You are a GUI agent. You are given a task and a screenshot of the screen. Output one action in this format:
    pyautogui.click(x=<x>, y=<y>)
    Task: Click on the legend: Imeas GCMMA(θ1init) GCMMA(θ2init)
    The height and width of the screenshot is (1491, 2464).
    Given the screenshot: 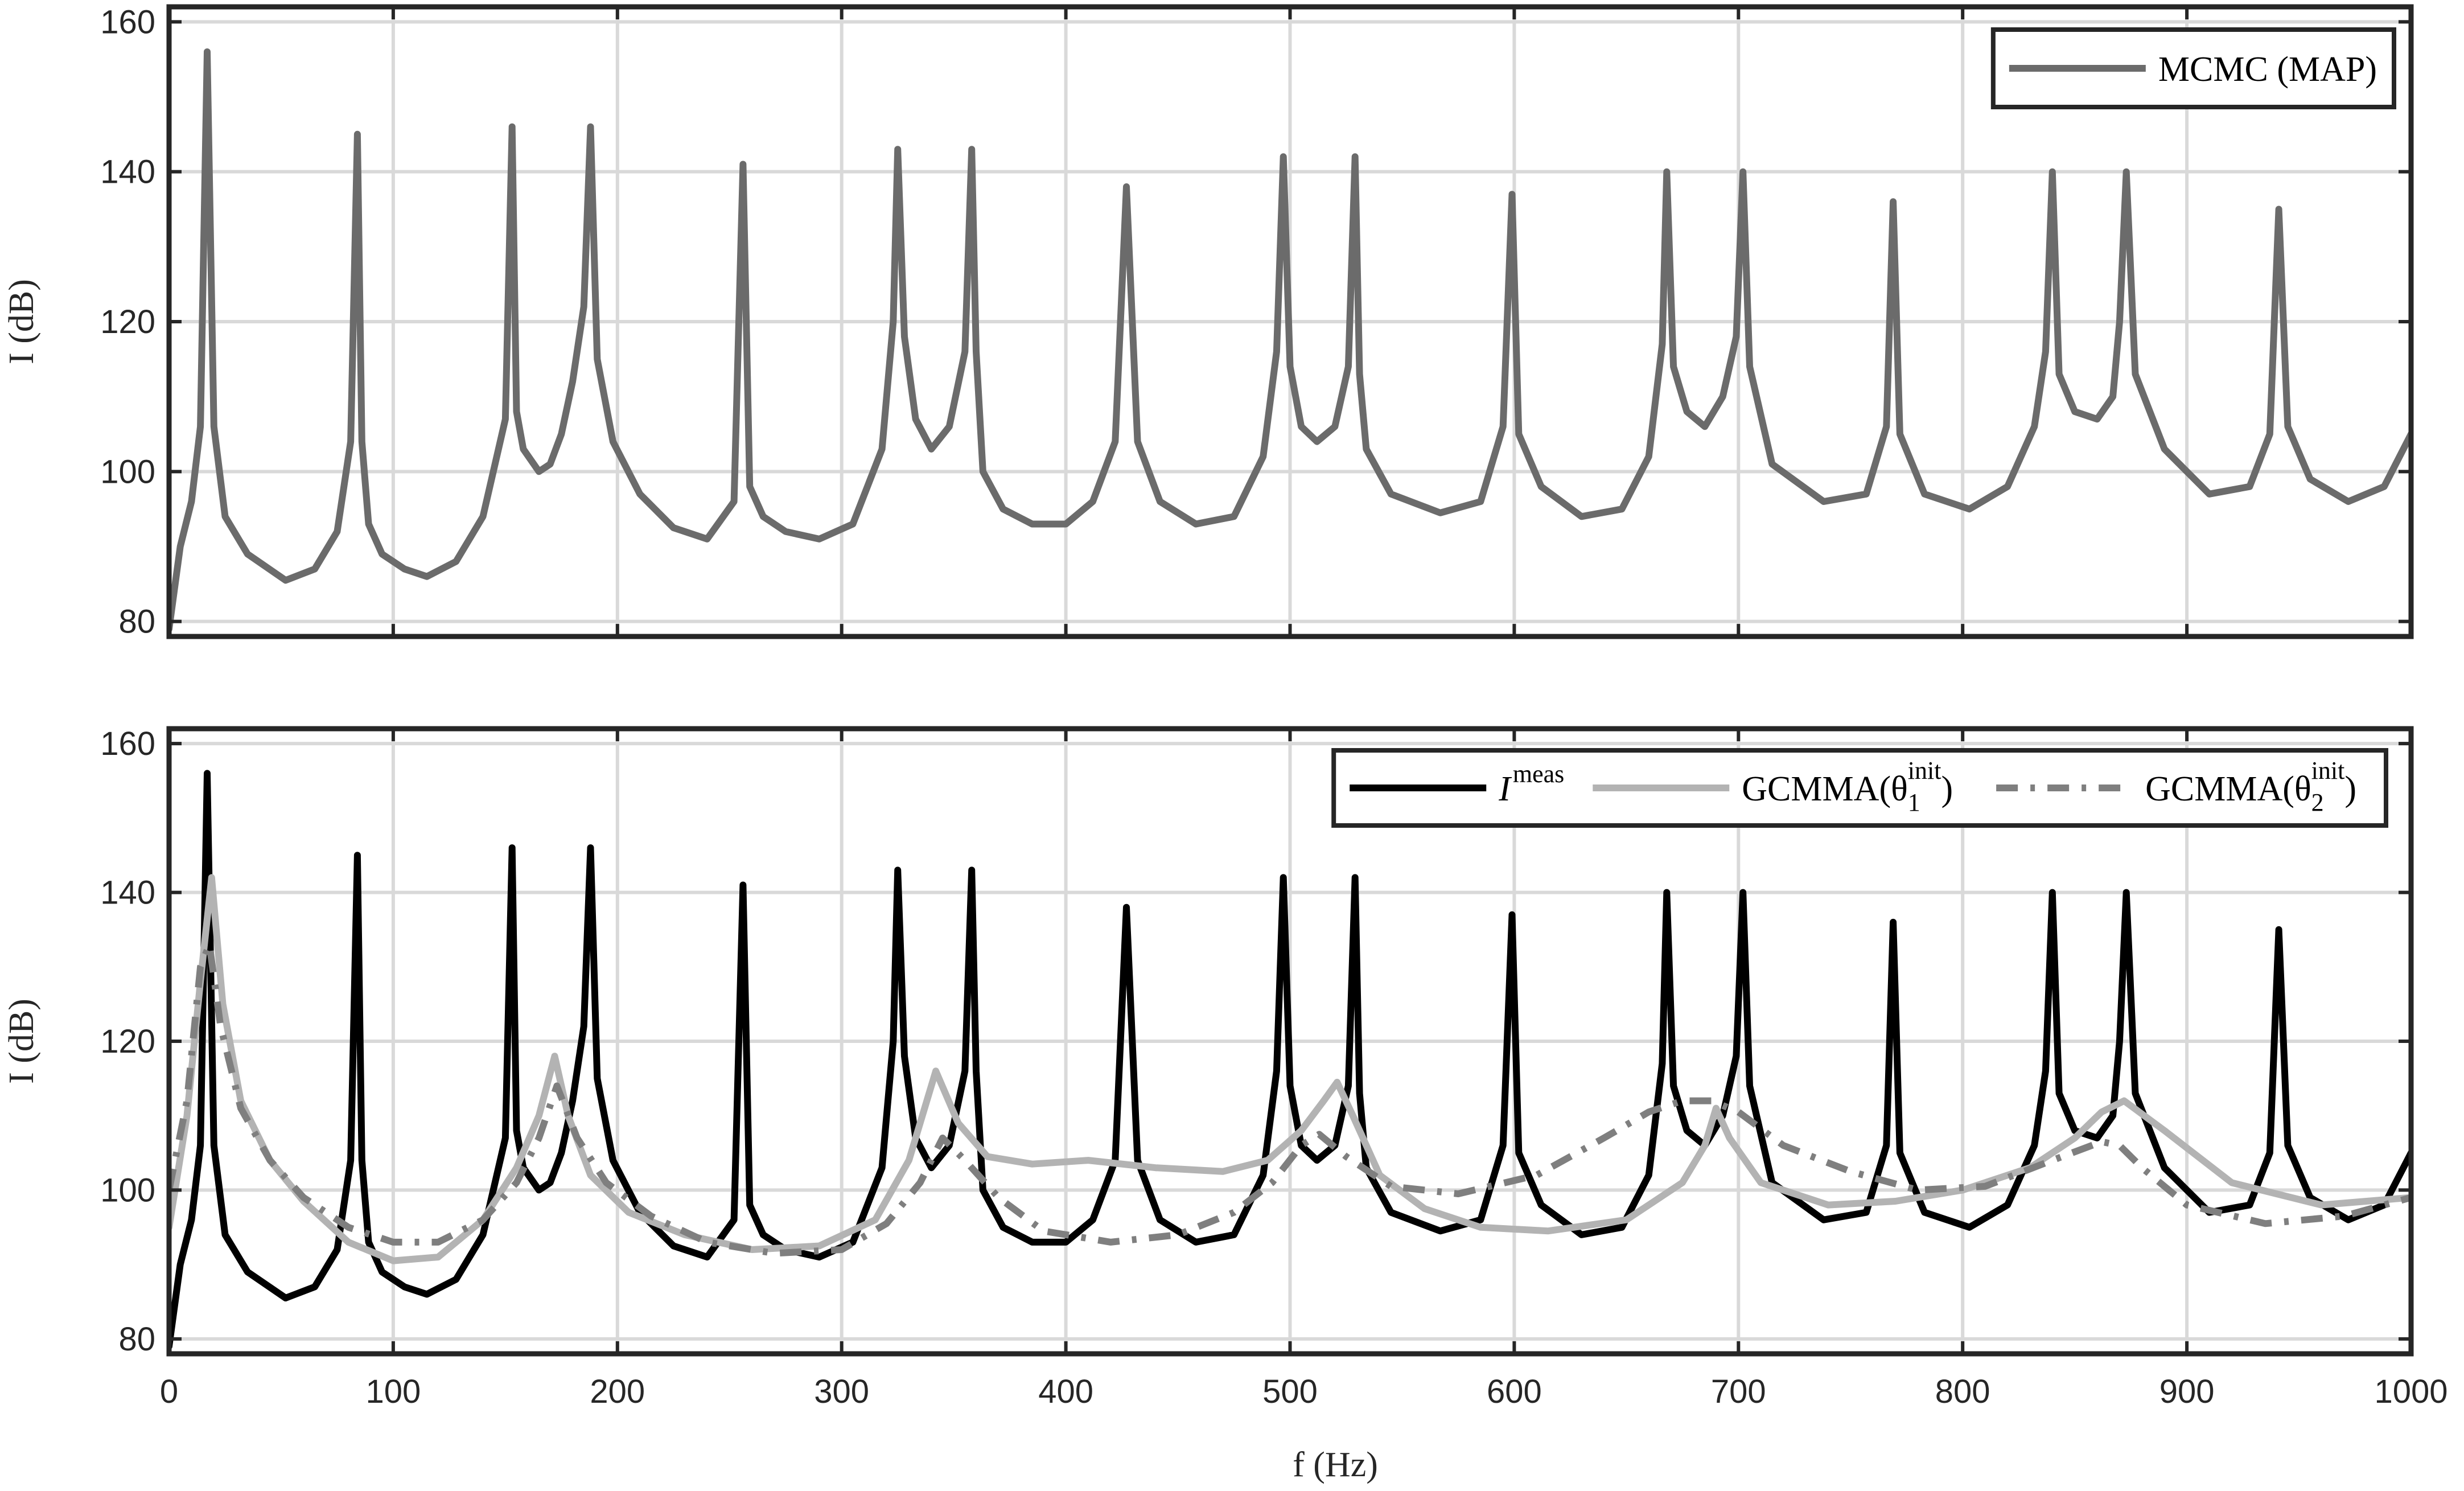 What is the action you would take?
    pyautogui.click(x=1859, y=788)
    